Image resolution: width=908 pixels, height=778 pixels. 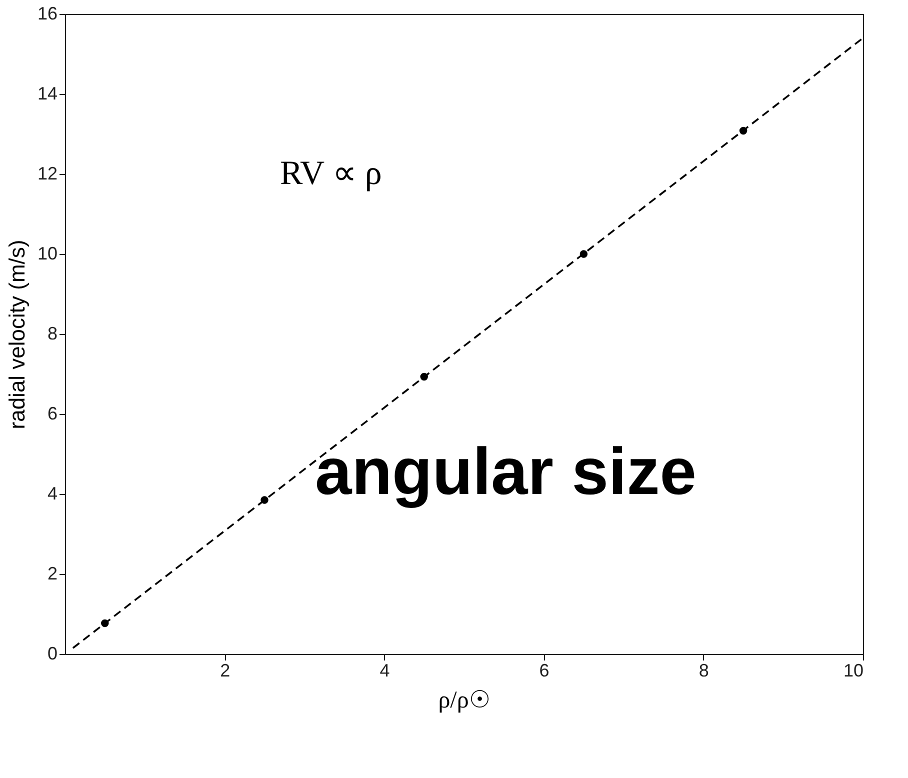 I want to click on y-axis-title: radial velocity (m/s), so click(x=17, y=335).